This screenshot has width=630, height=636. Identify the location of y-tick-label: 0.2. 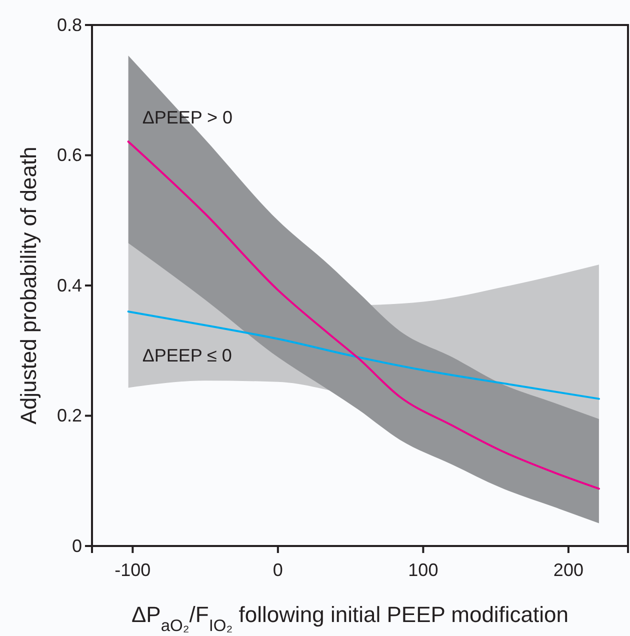
(69, 416).